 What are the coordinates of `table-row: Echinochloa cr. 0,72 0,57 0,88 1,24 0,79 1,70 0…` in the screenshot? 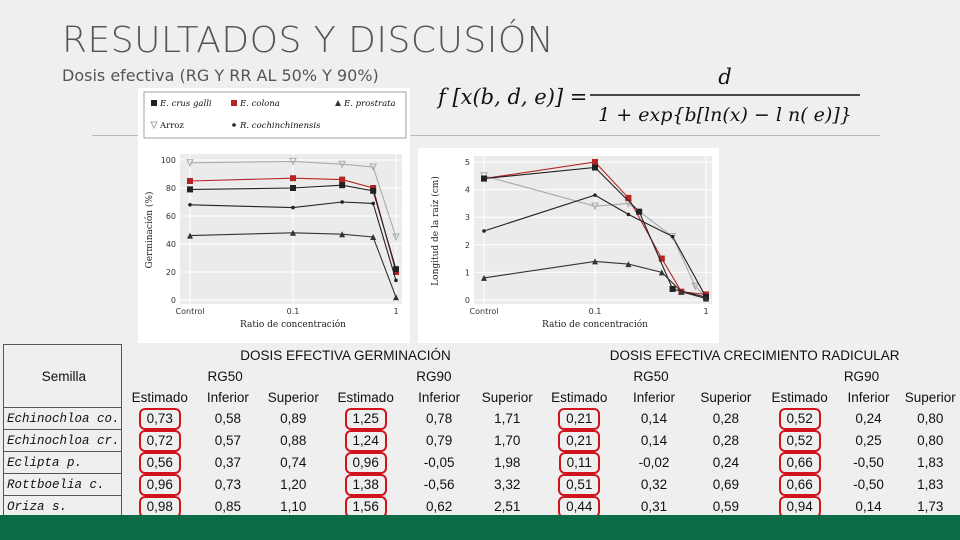 It's located at (481, 440).